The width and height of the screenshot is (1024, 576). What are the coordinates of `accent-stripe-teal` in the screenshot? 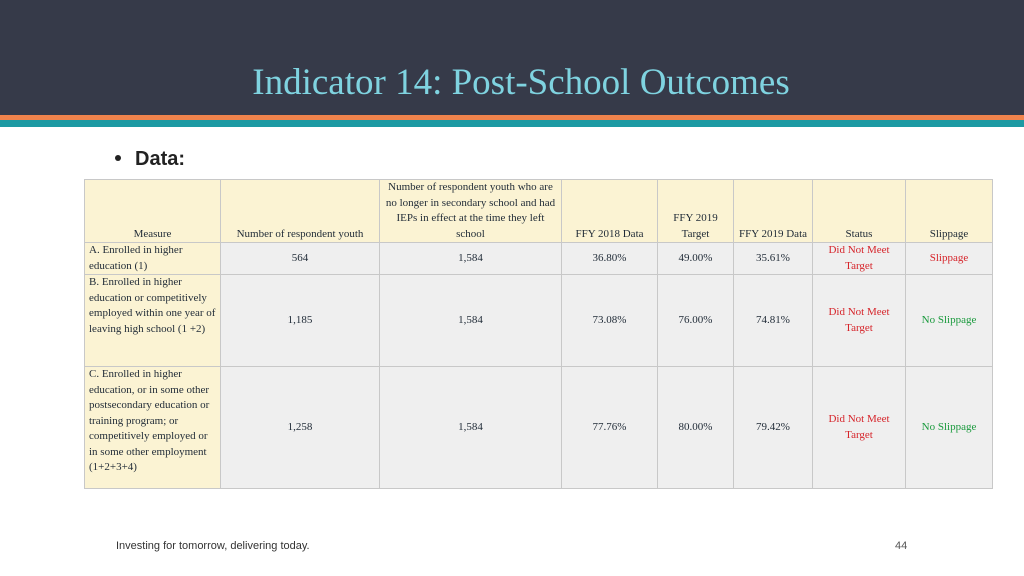 It's located at (512, 123).